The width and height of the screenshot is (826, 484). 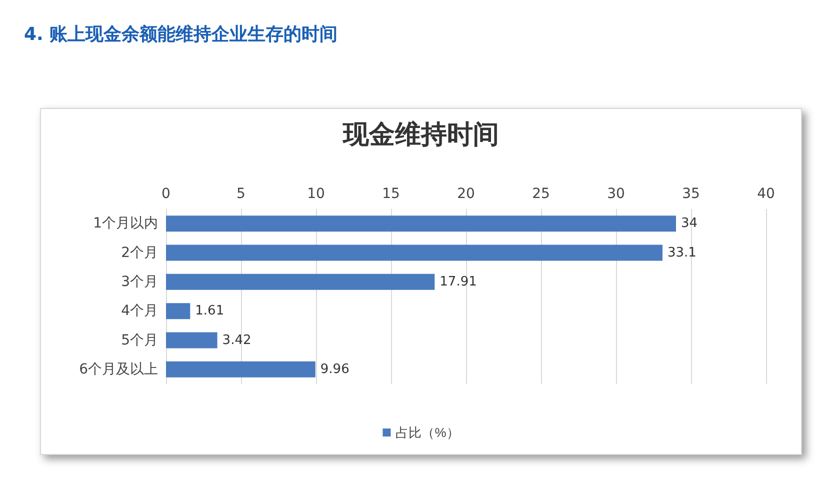 What do you see at coordinates (682, 252) in the screenshot?
I see `data-label: 33.1` at bounding box center [682, 252].